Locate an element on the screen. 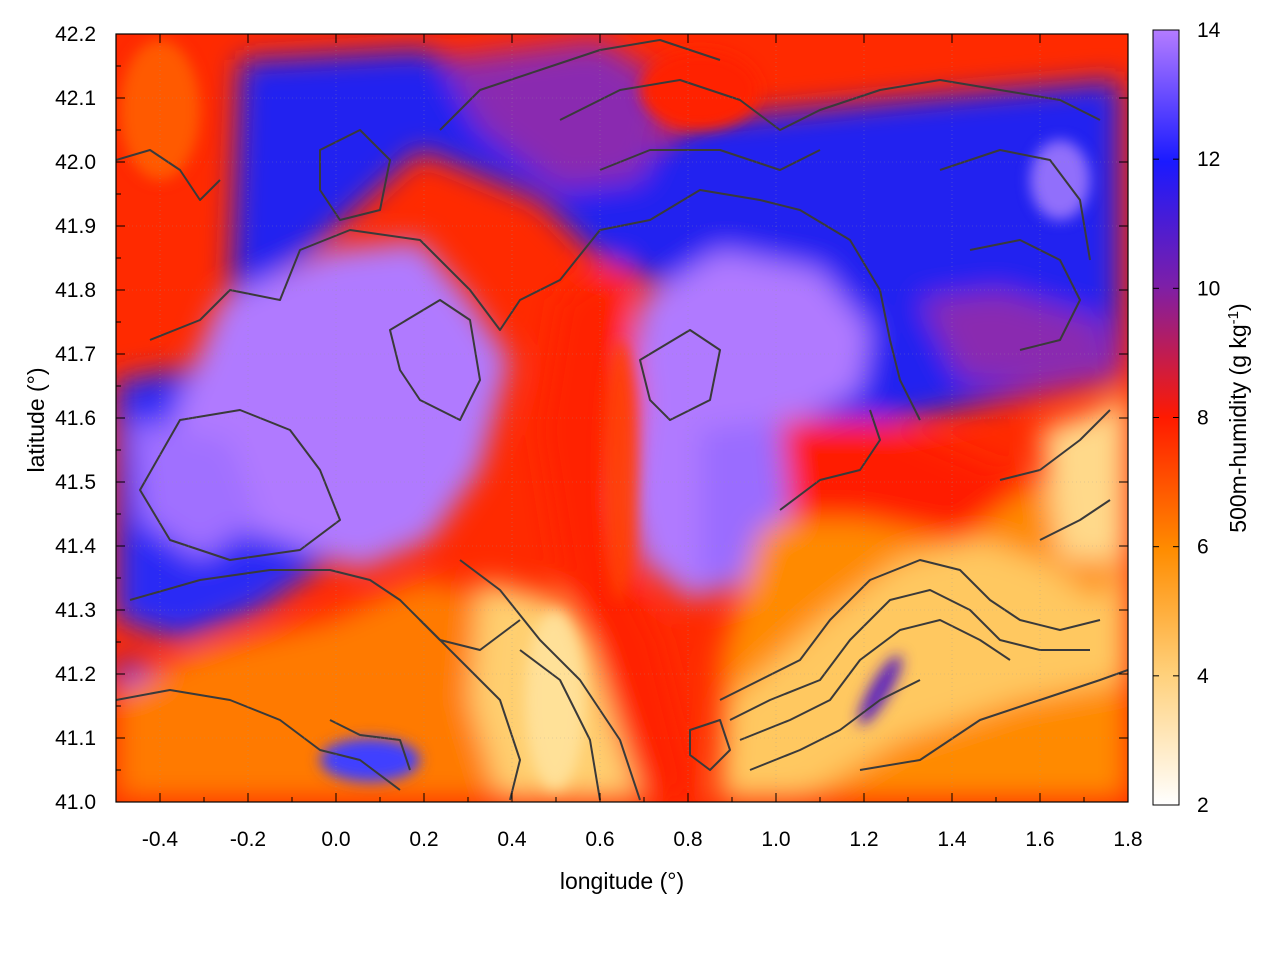  x-tick-label: 1.2 is located at coordinates (863, 839).